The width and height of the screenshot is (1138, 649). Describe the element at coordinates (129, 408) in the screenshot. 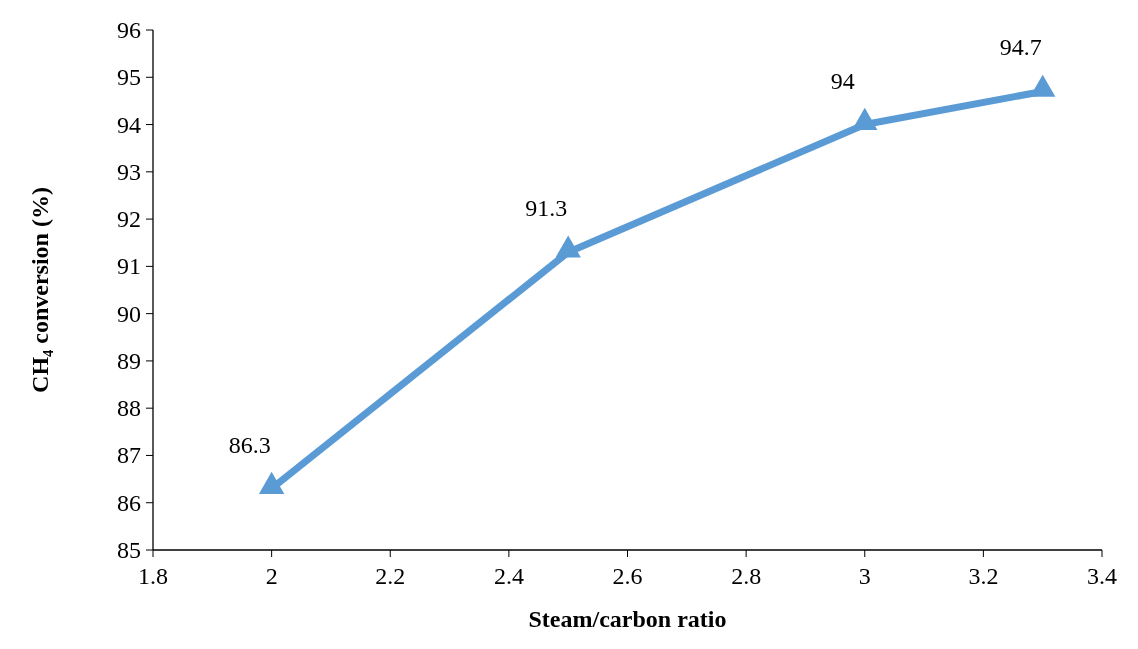

I see `y-tick-label: 88` at that location.